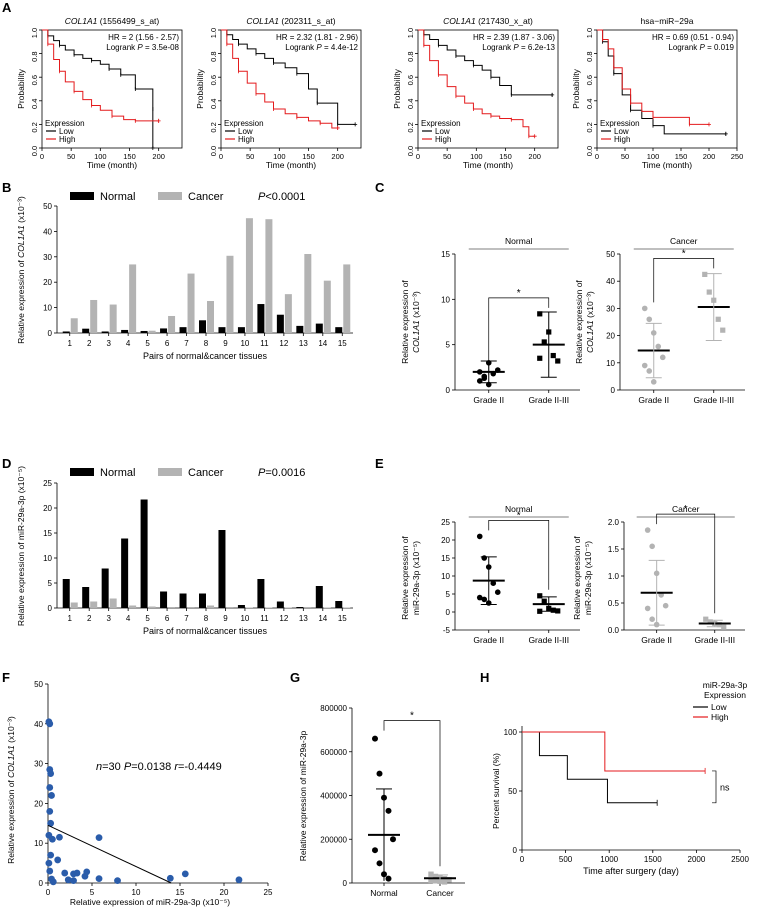  I want to click on x-tick-label: 2500, so click(740, 859).